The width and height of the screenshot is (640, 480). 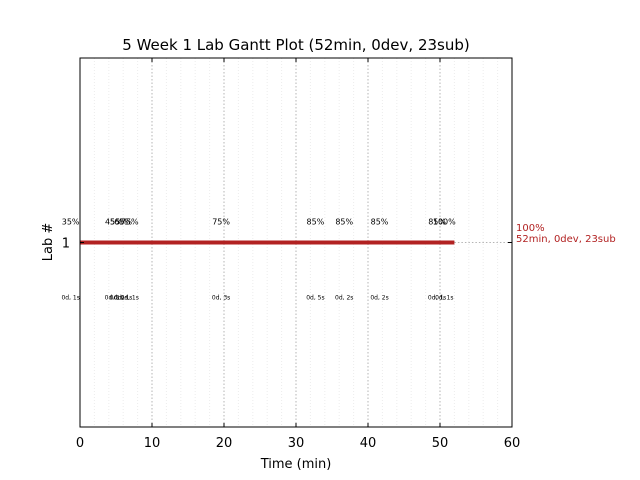 I want to click on submission-info-label: 0d, 3s, so click(x=221, y=298).